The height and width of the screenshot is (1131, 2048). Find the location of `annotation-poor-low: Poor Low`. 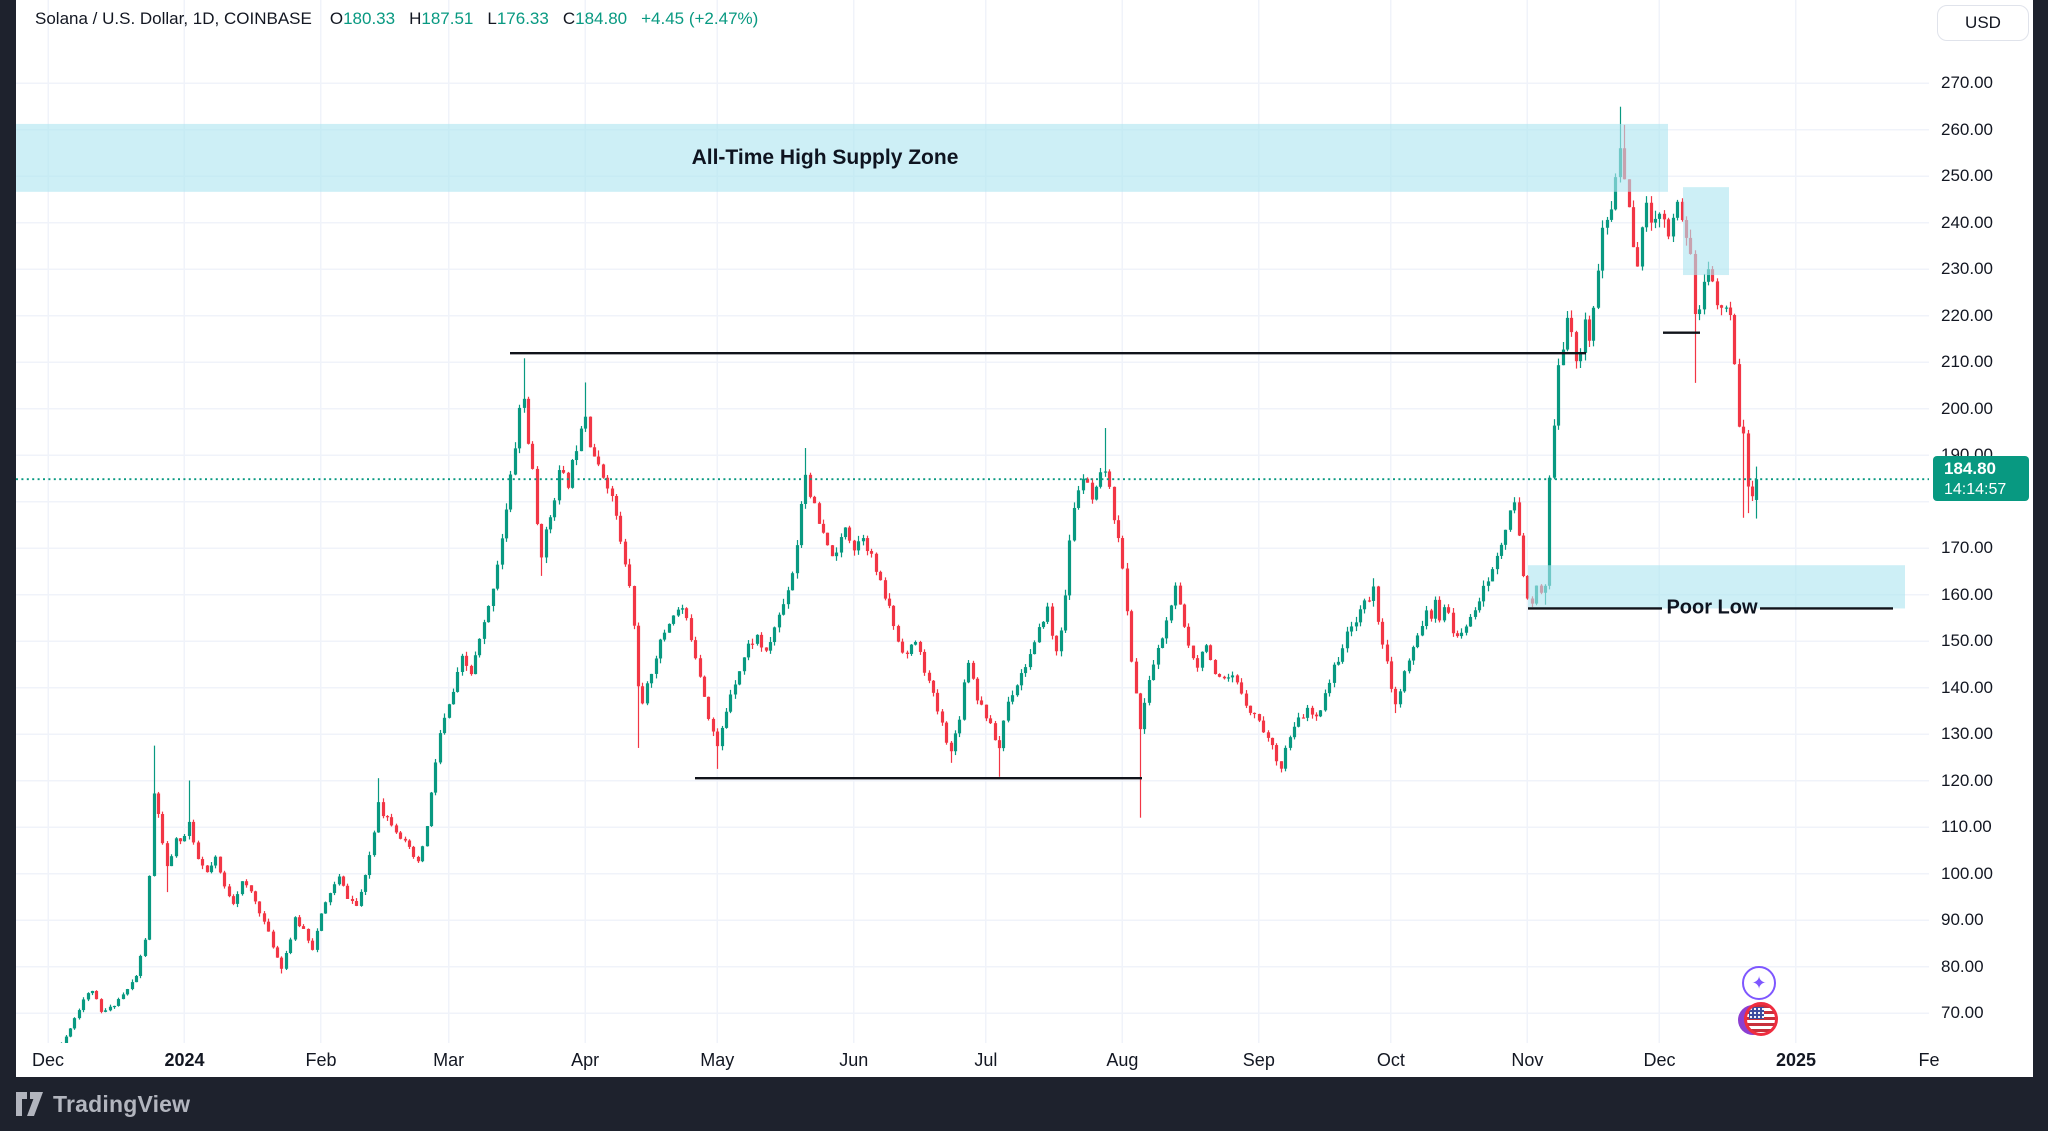

annotation-poor-low: Poor Low is located at coordinates (1712, 607).